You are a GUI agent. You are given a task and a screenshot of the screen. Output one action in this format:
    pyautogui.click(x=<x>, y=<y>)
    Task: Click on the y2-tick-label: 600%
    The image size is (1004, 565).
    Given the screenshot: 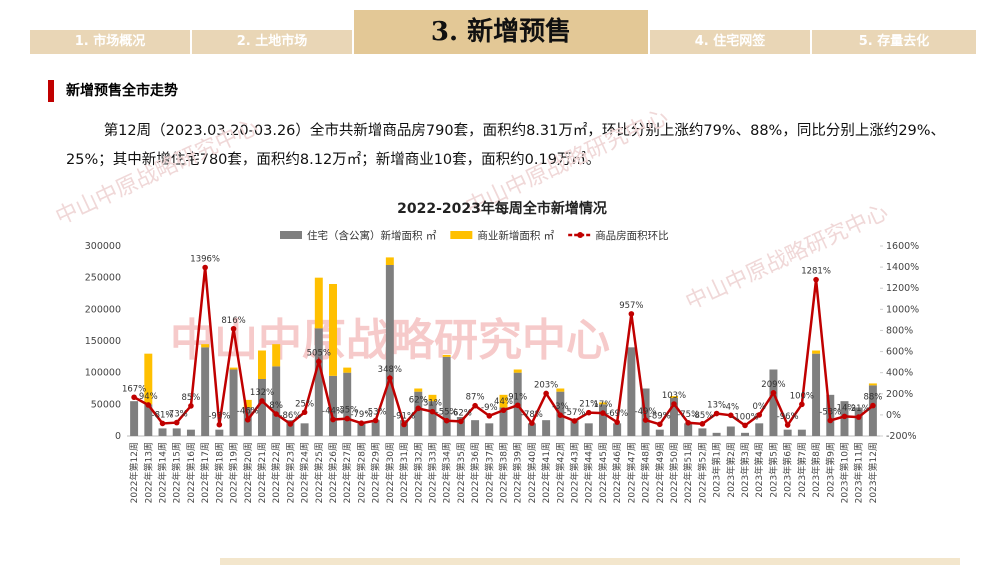 What is the action you would take?
    pyautogui.click(x=899, y=352)
    